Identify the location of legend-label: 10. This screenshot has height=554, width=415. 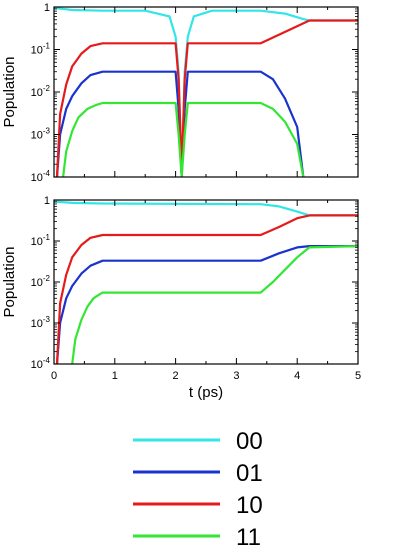
(249, 505).